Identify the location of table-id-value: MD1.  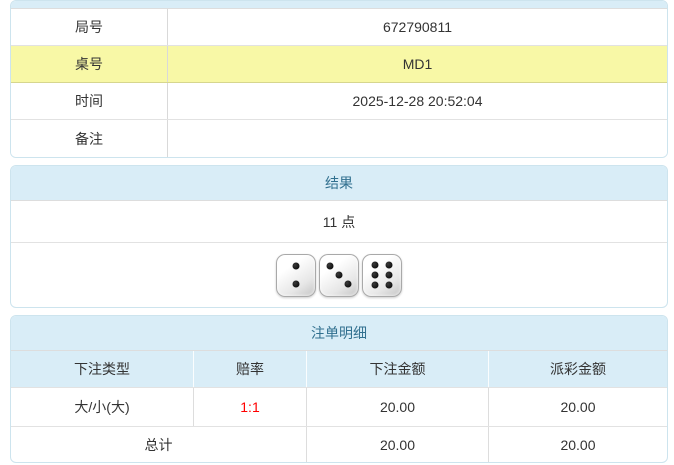
(417, 64).